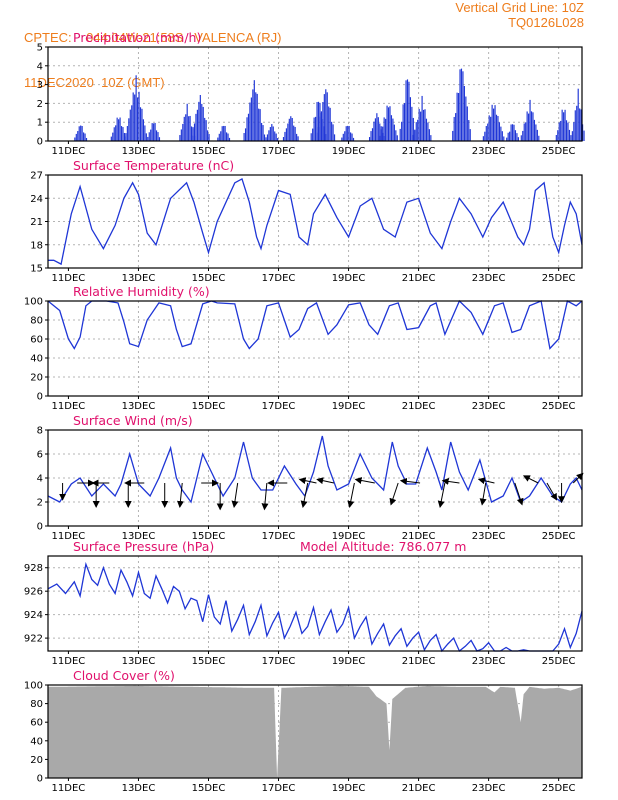 This screenshot has height=800, width=618. I want to click on x-tick-label: 17DEC, so click(279, 788).